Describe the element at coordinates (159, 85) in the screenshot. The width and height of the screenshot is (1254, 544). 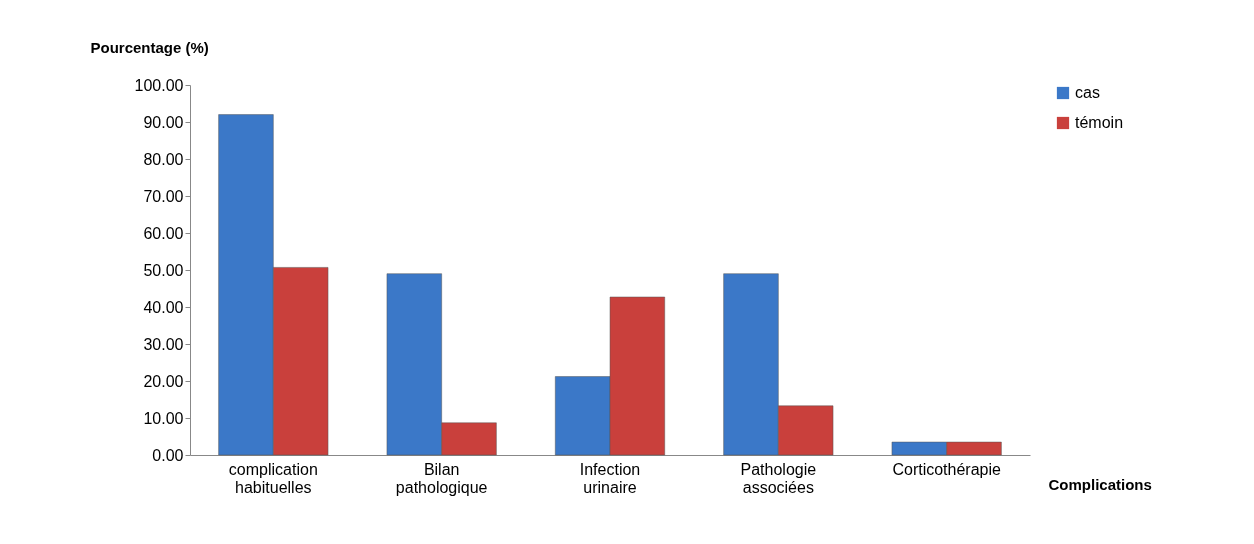
I see `y-tick-label: 100.00` at that location.